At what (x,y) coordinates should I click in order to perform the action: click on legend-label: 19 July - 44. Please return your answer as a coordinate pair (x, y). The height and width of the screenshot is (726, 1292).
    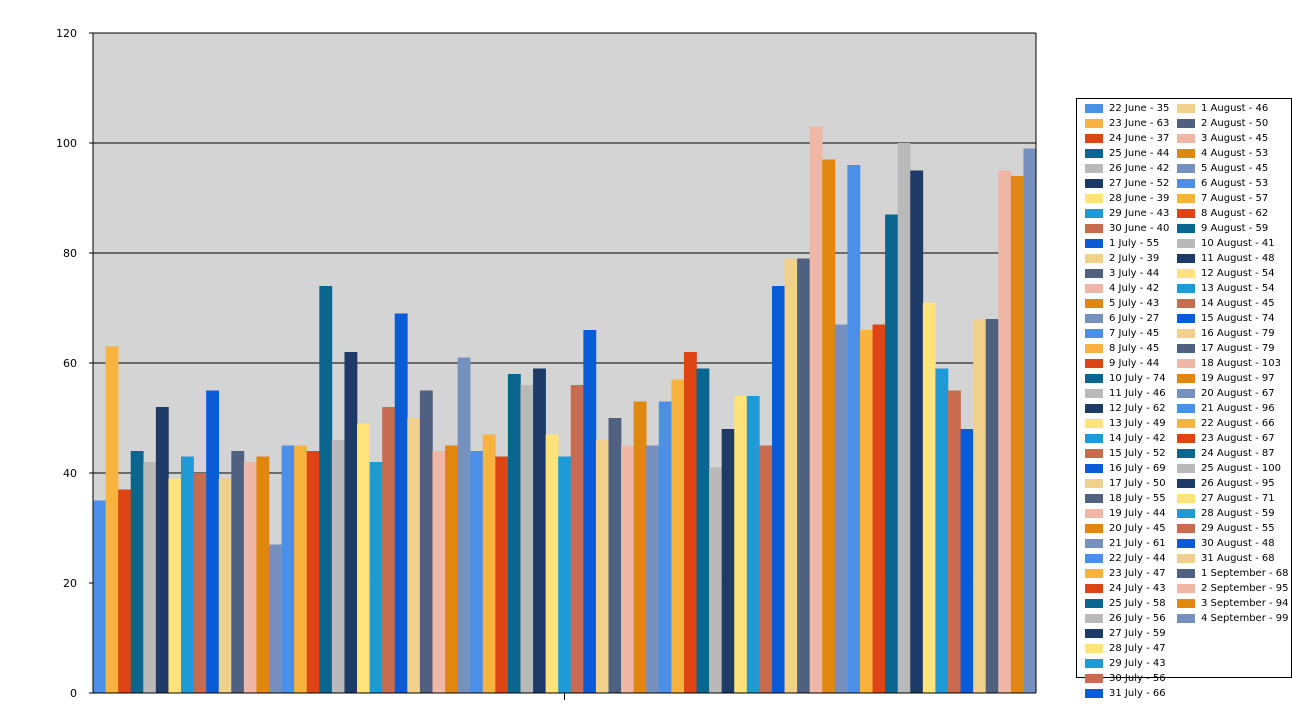
    Looking at the image, I should click on (1137, 513).